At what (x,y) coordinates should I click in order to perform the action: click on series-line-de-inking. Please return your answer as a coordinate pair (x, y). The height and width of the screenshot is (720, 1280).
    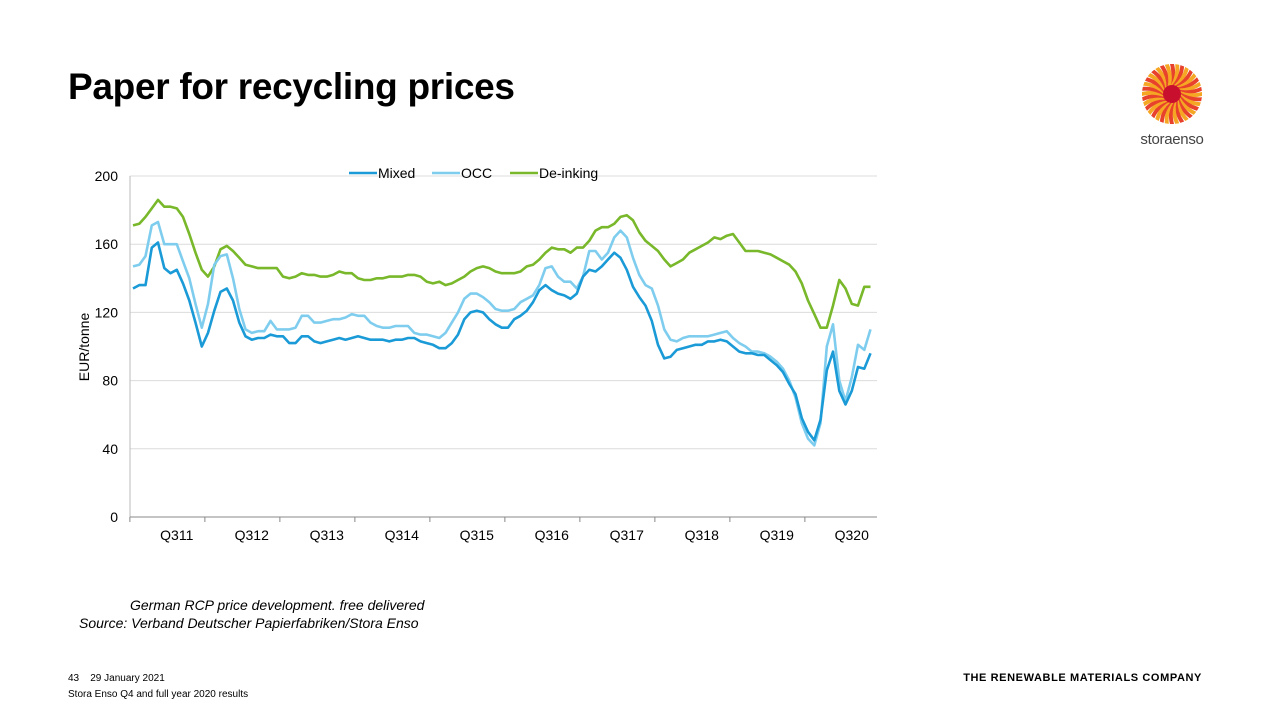
    Looking at the image, I should click on (501, 263).